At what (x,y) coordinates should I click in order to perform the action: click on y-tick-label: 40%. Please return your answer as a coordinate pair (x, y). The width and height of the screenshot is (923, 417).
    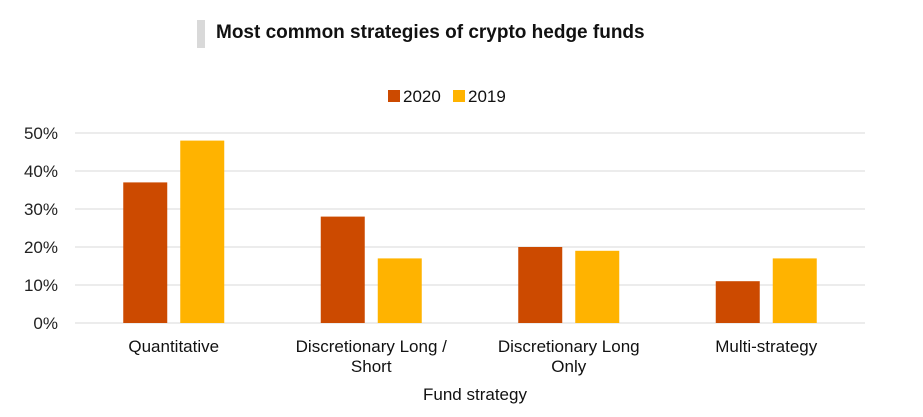
    Looking at the image, I should click on (41, 171).